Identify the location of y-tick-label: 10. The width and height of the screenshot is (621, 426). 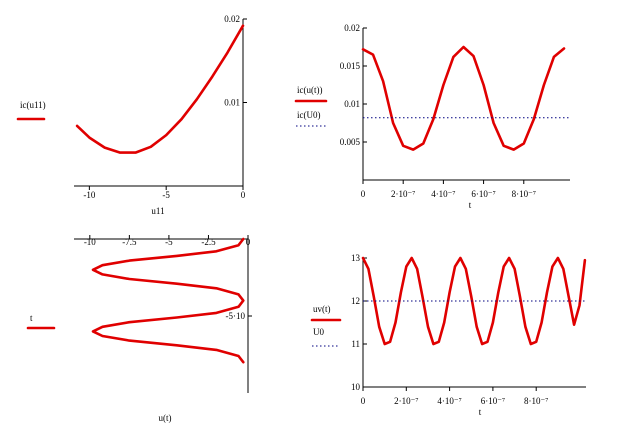
(356, 387).